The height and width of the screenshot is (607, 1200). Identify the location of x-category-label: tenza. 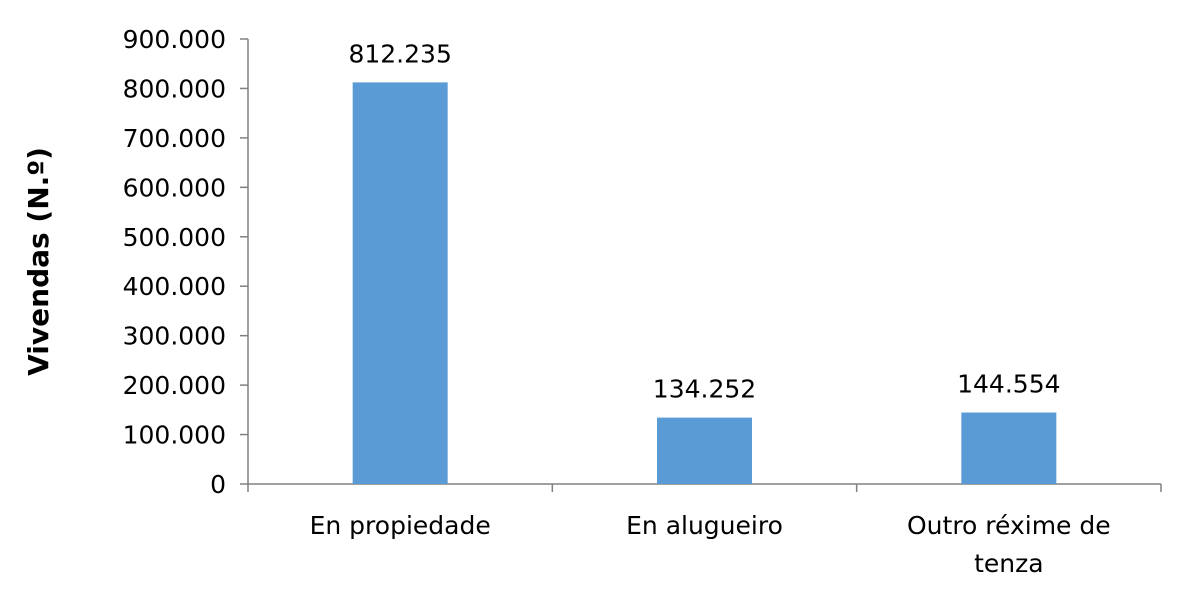
(1008, 563).